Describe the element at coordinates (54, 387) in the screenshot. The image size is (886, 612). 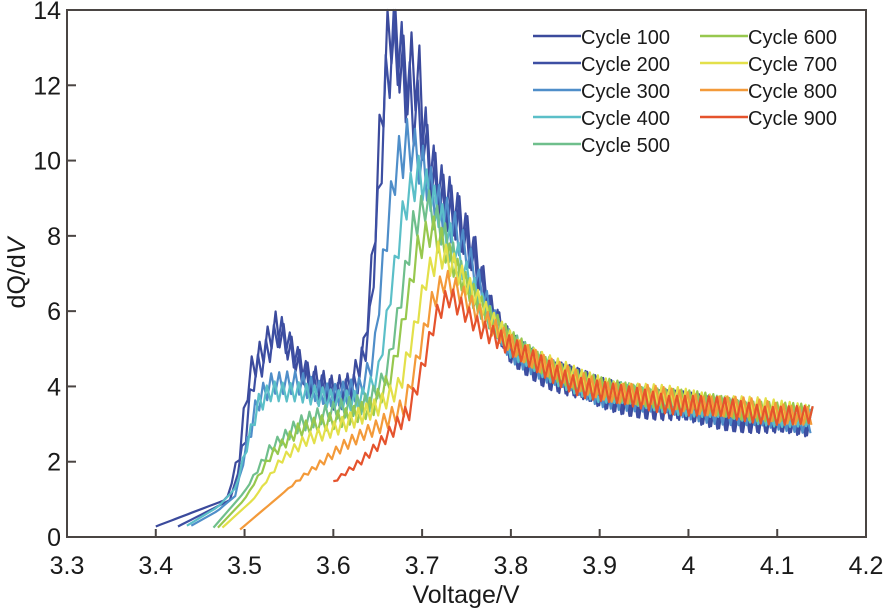
I see `y-tick-label: 4` at that location.